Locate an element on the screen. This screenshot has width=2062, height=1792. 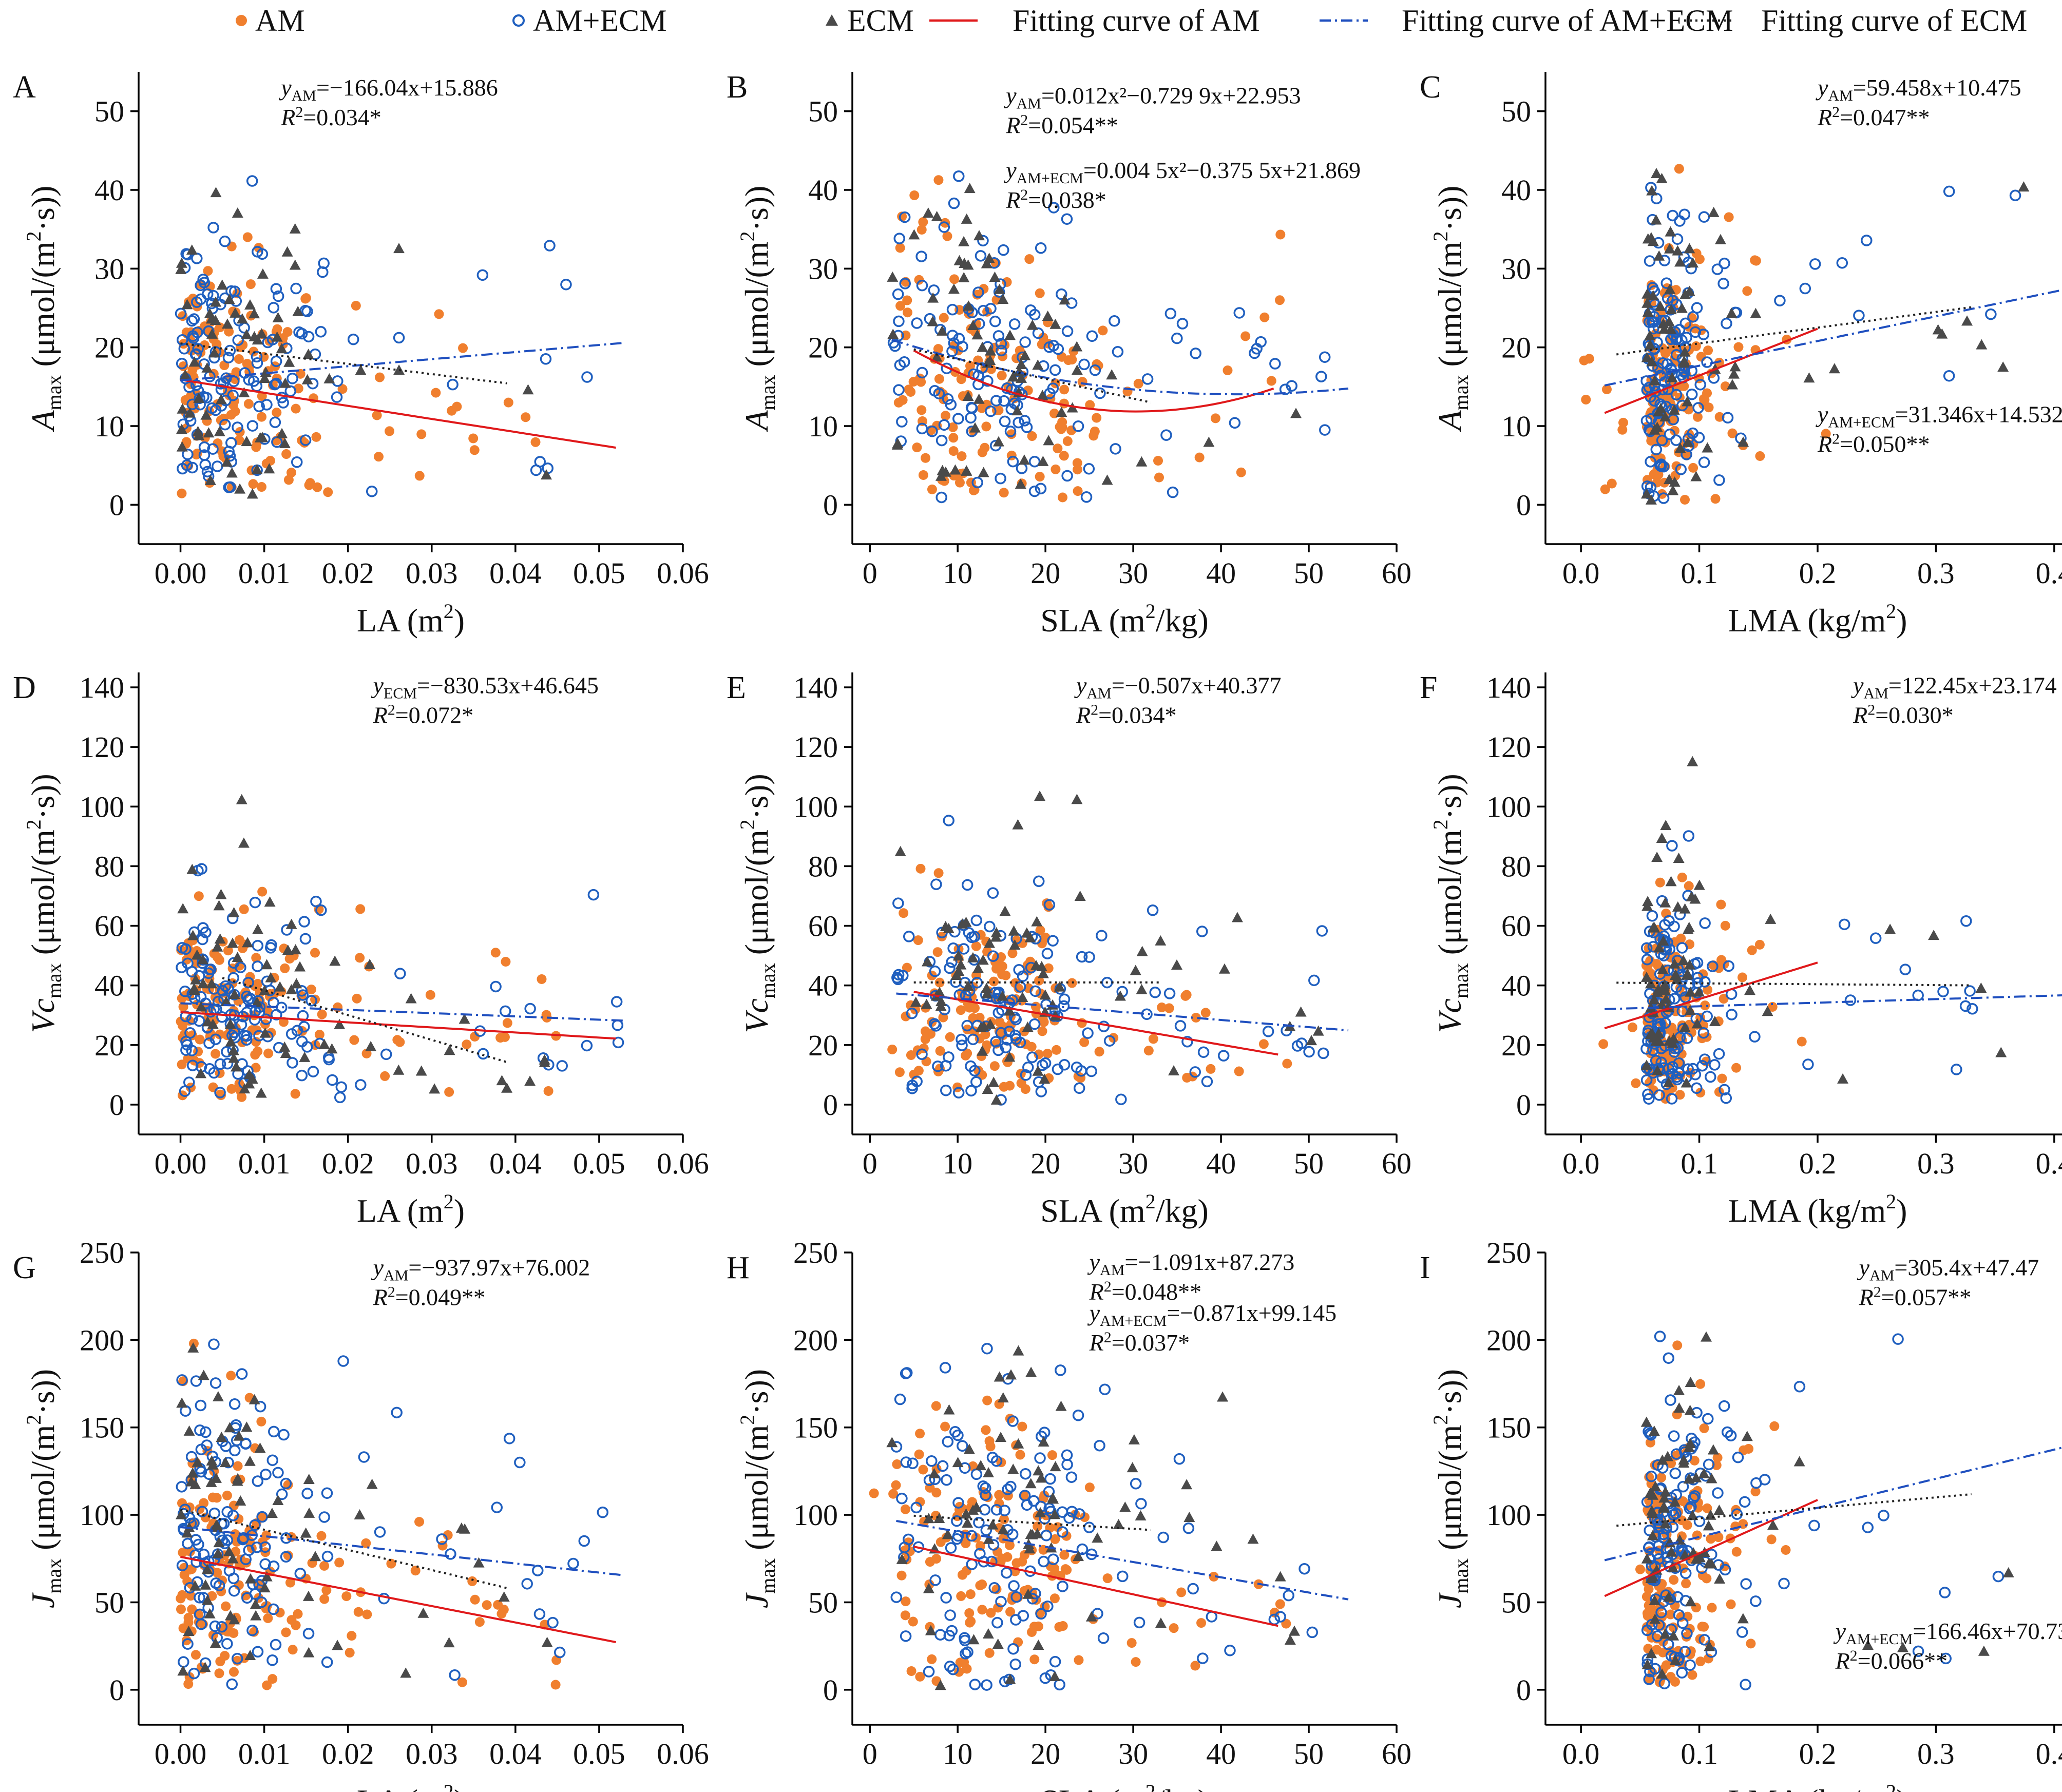
equation-text: yAM+ECM=−0.871x+99.145 is located at coordinates (1212, 1315).